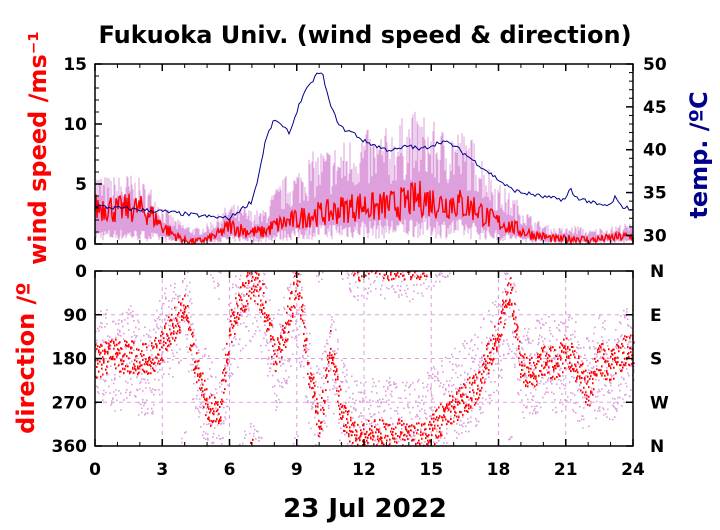 The height and width of the screenshot is (530, 720). Describe the element at coordinates (75, 316) in the screenshot. I see `direction-tick-label: 90` at that location.